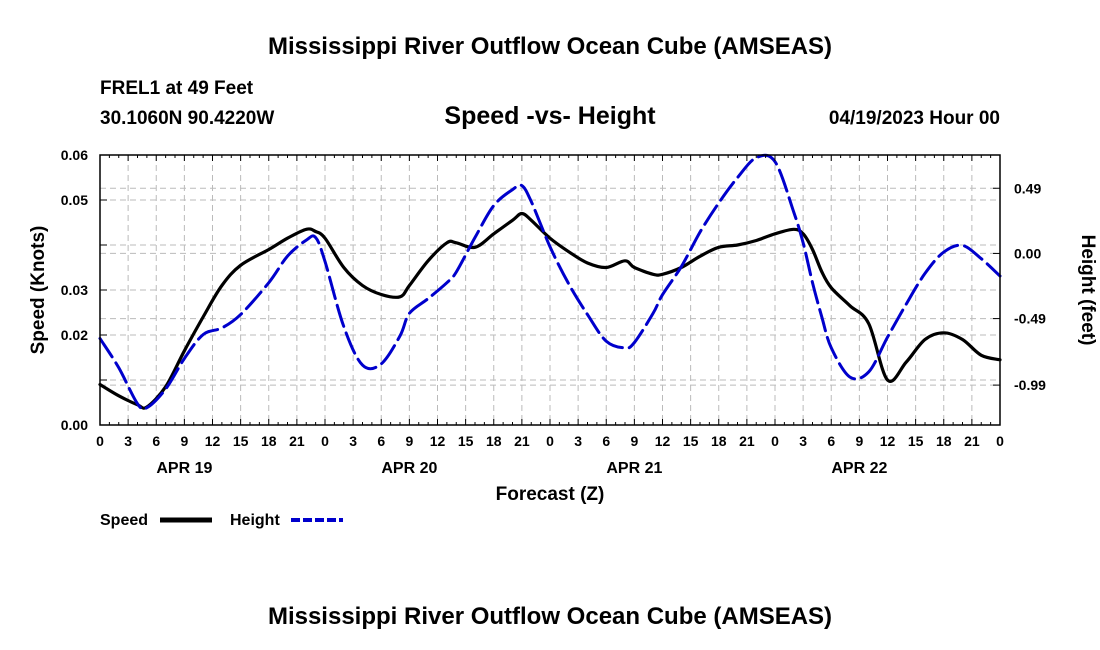 The height and width of the screenshot is (650, 1100). What do you see at coordinates (74, 200) in the screenshot?
I see `y-tick-label: 0.05` at bounding box center [74, 200].